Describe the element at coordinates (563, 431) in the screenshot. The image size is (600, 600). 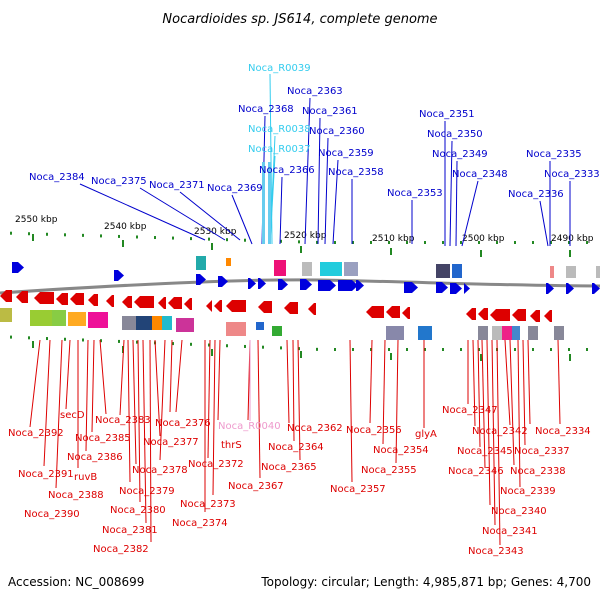
I see `gene-label: Noca_2334` at that location.